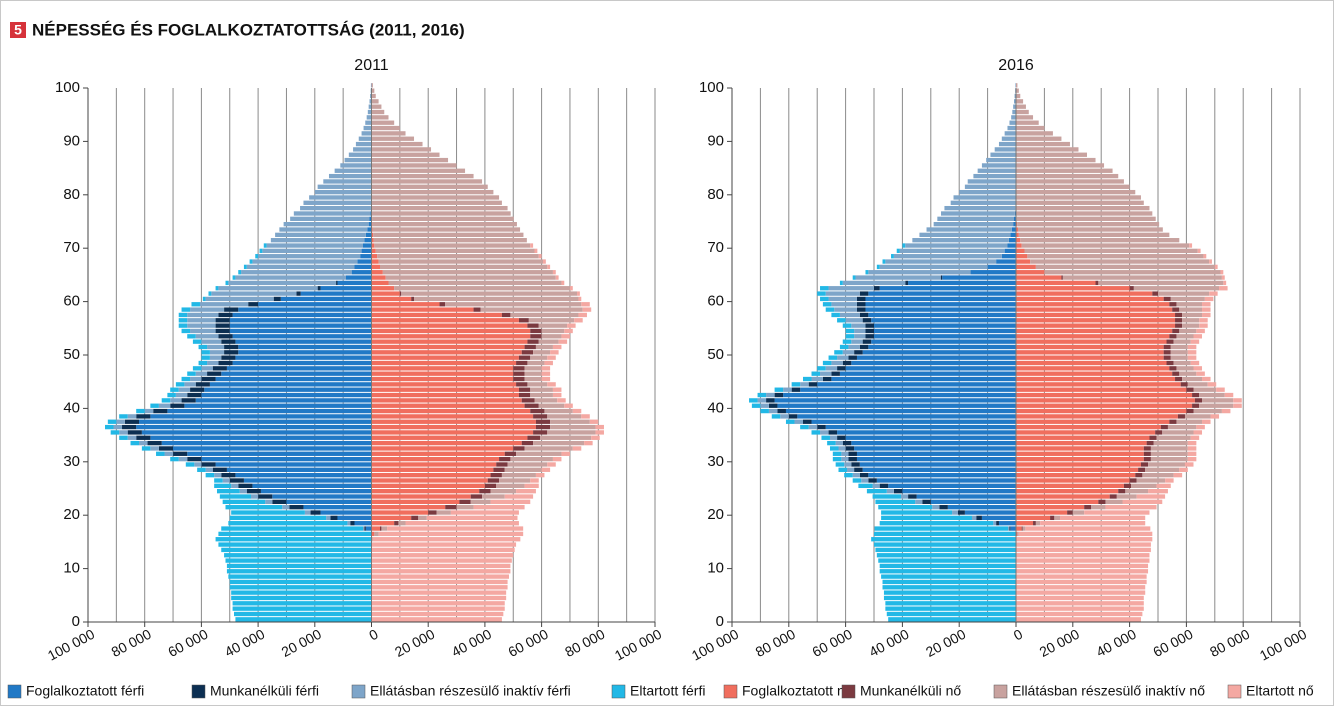 The height and width of the screenshot is (706, 1334). Describe the element at coordinates (910, 691) in the screenshot. I see `legend-label: Munkanélküli nő` at that location.